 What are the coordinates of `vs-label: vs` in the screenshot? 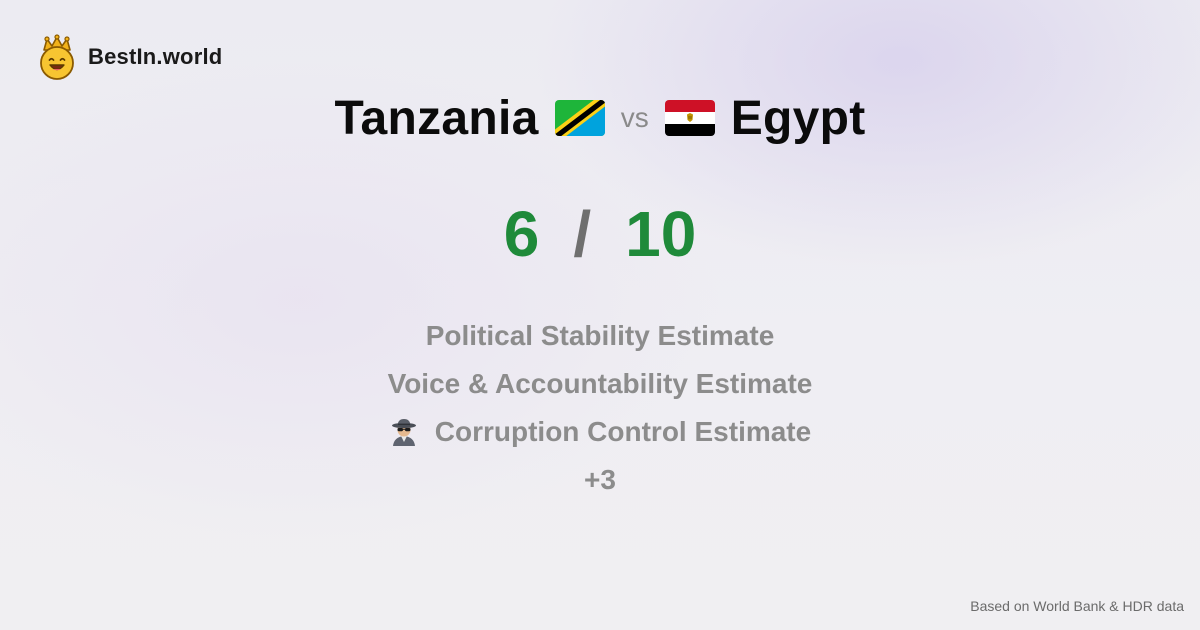 It's located at (634, 117).